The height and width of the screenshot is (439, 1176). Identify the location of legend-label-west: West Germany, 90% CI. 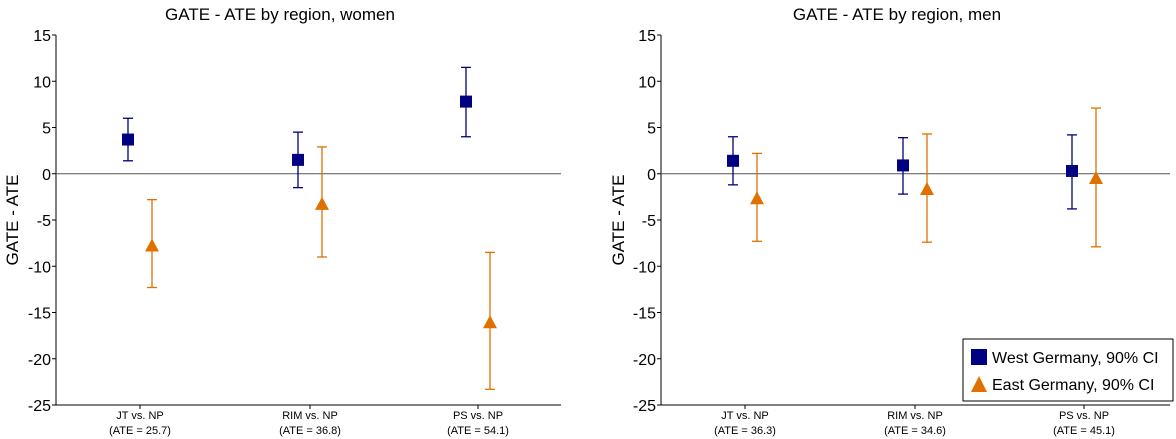
(1075, 358).